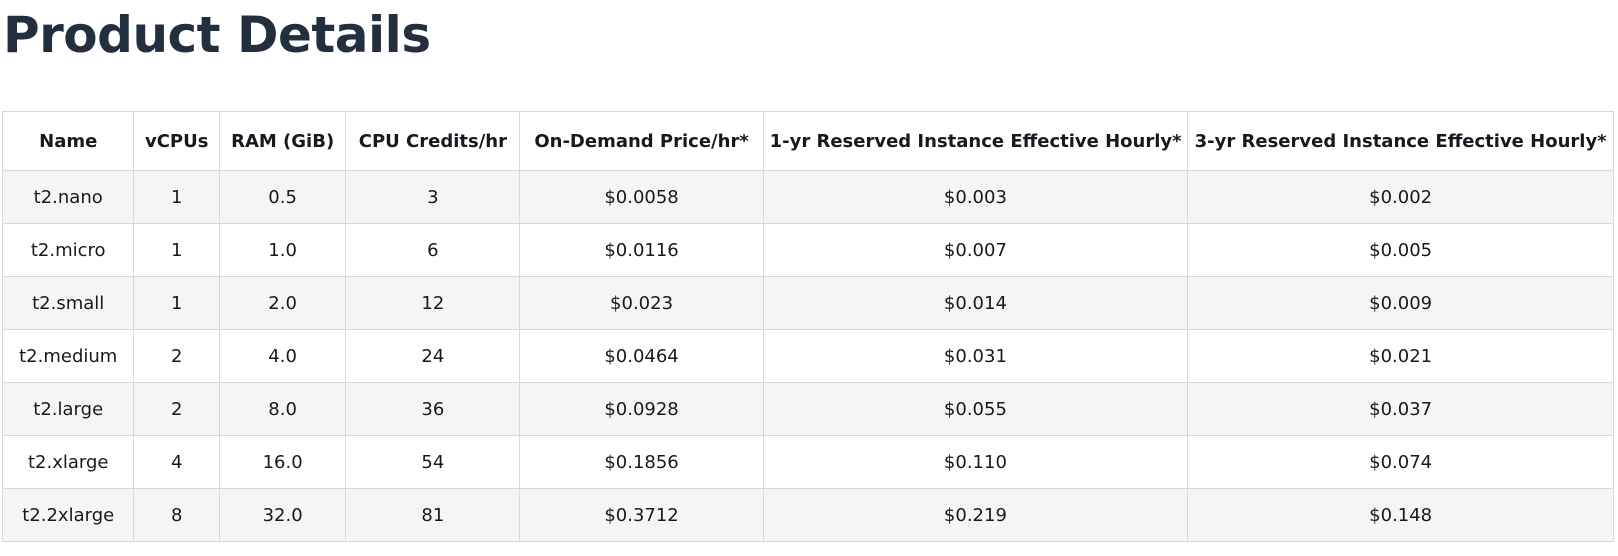 The width and height of the screenshot is (1618, 556). Describe the element at coordinates (1400, 409) in the screenshot. I see `cell-3yr-reserved: $0.037` at that location.